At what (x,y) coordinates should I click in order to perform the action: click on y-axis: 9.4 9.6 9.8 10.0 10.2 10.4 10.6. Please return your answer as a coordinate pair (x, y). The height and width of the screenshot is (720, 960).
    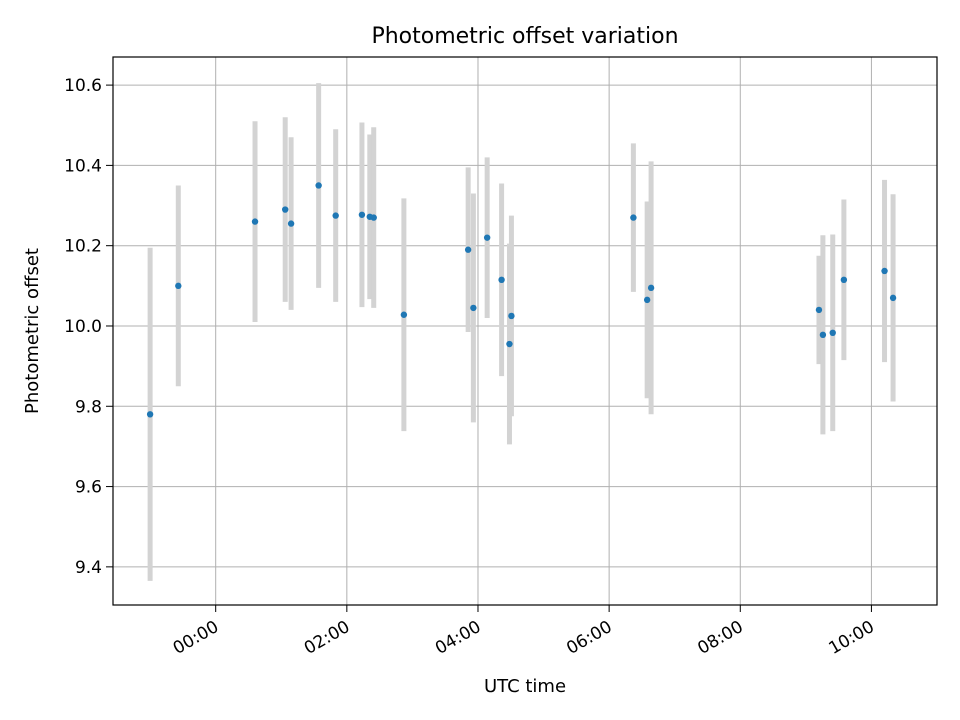
    Looking at the image, I should click on (88, 327).